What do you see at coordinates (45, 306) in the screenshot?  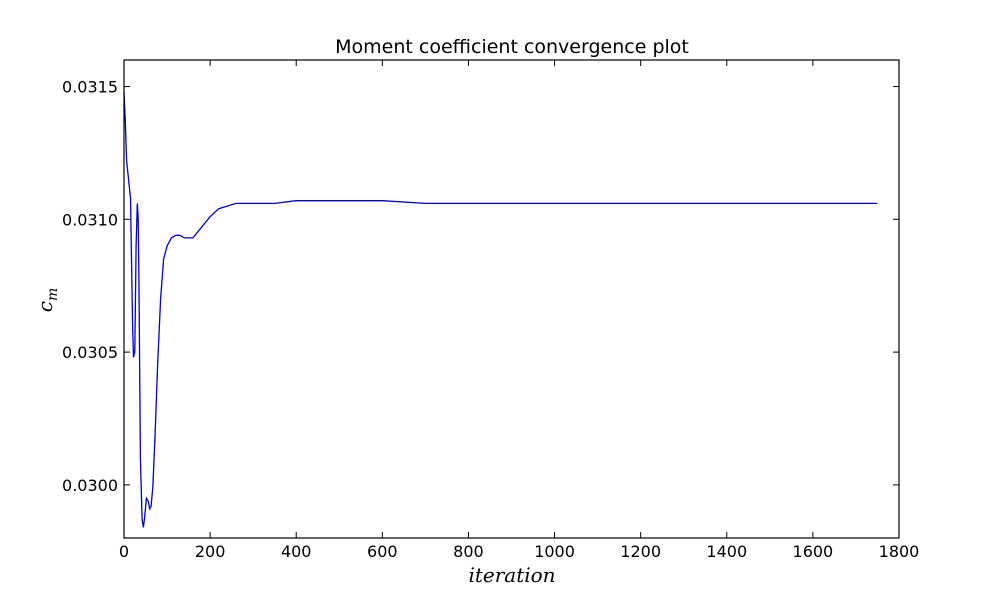 I see `y-axis-label-base: c` at bounding box center [45, 306].